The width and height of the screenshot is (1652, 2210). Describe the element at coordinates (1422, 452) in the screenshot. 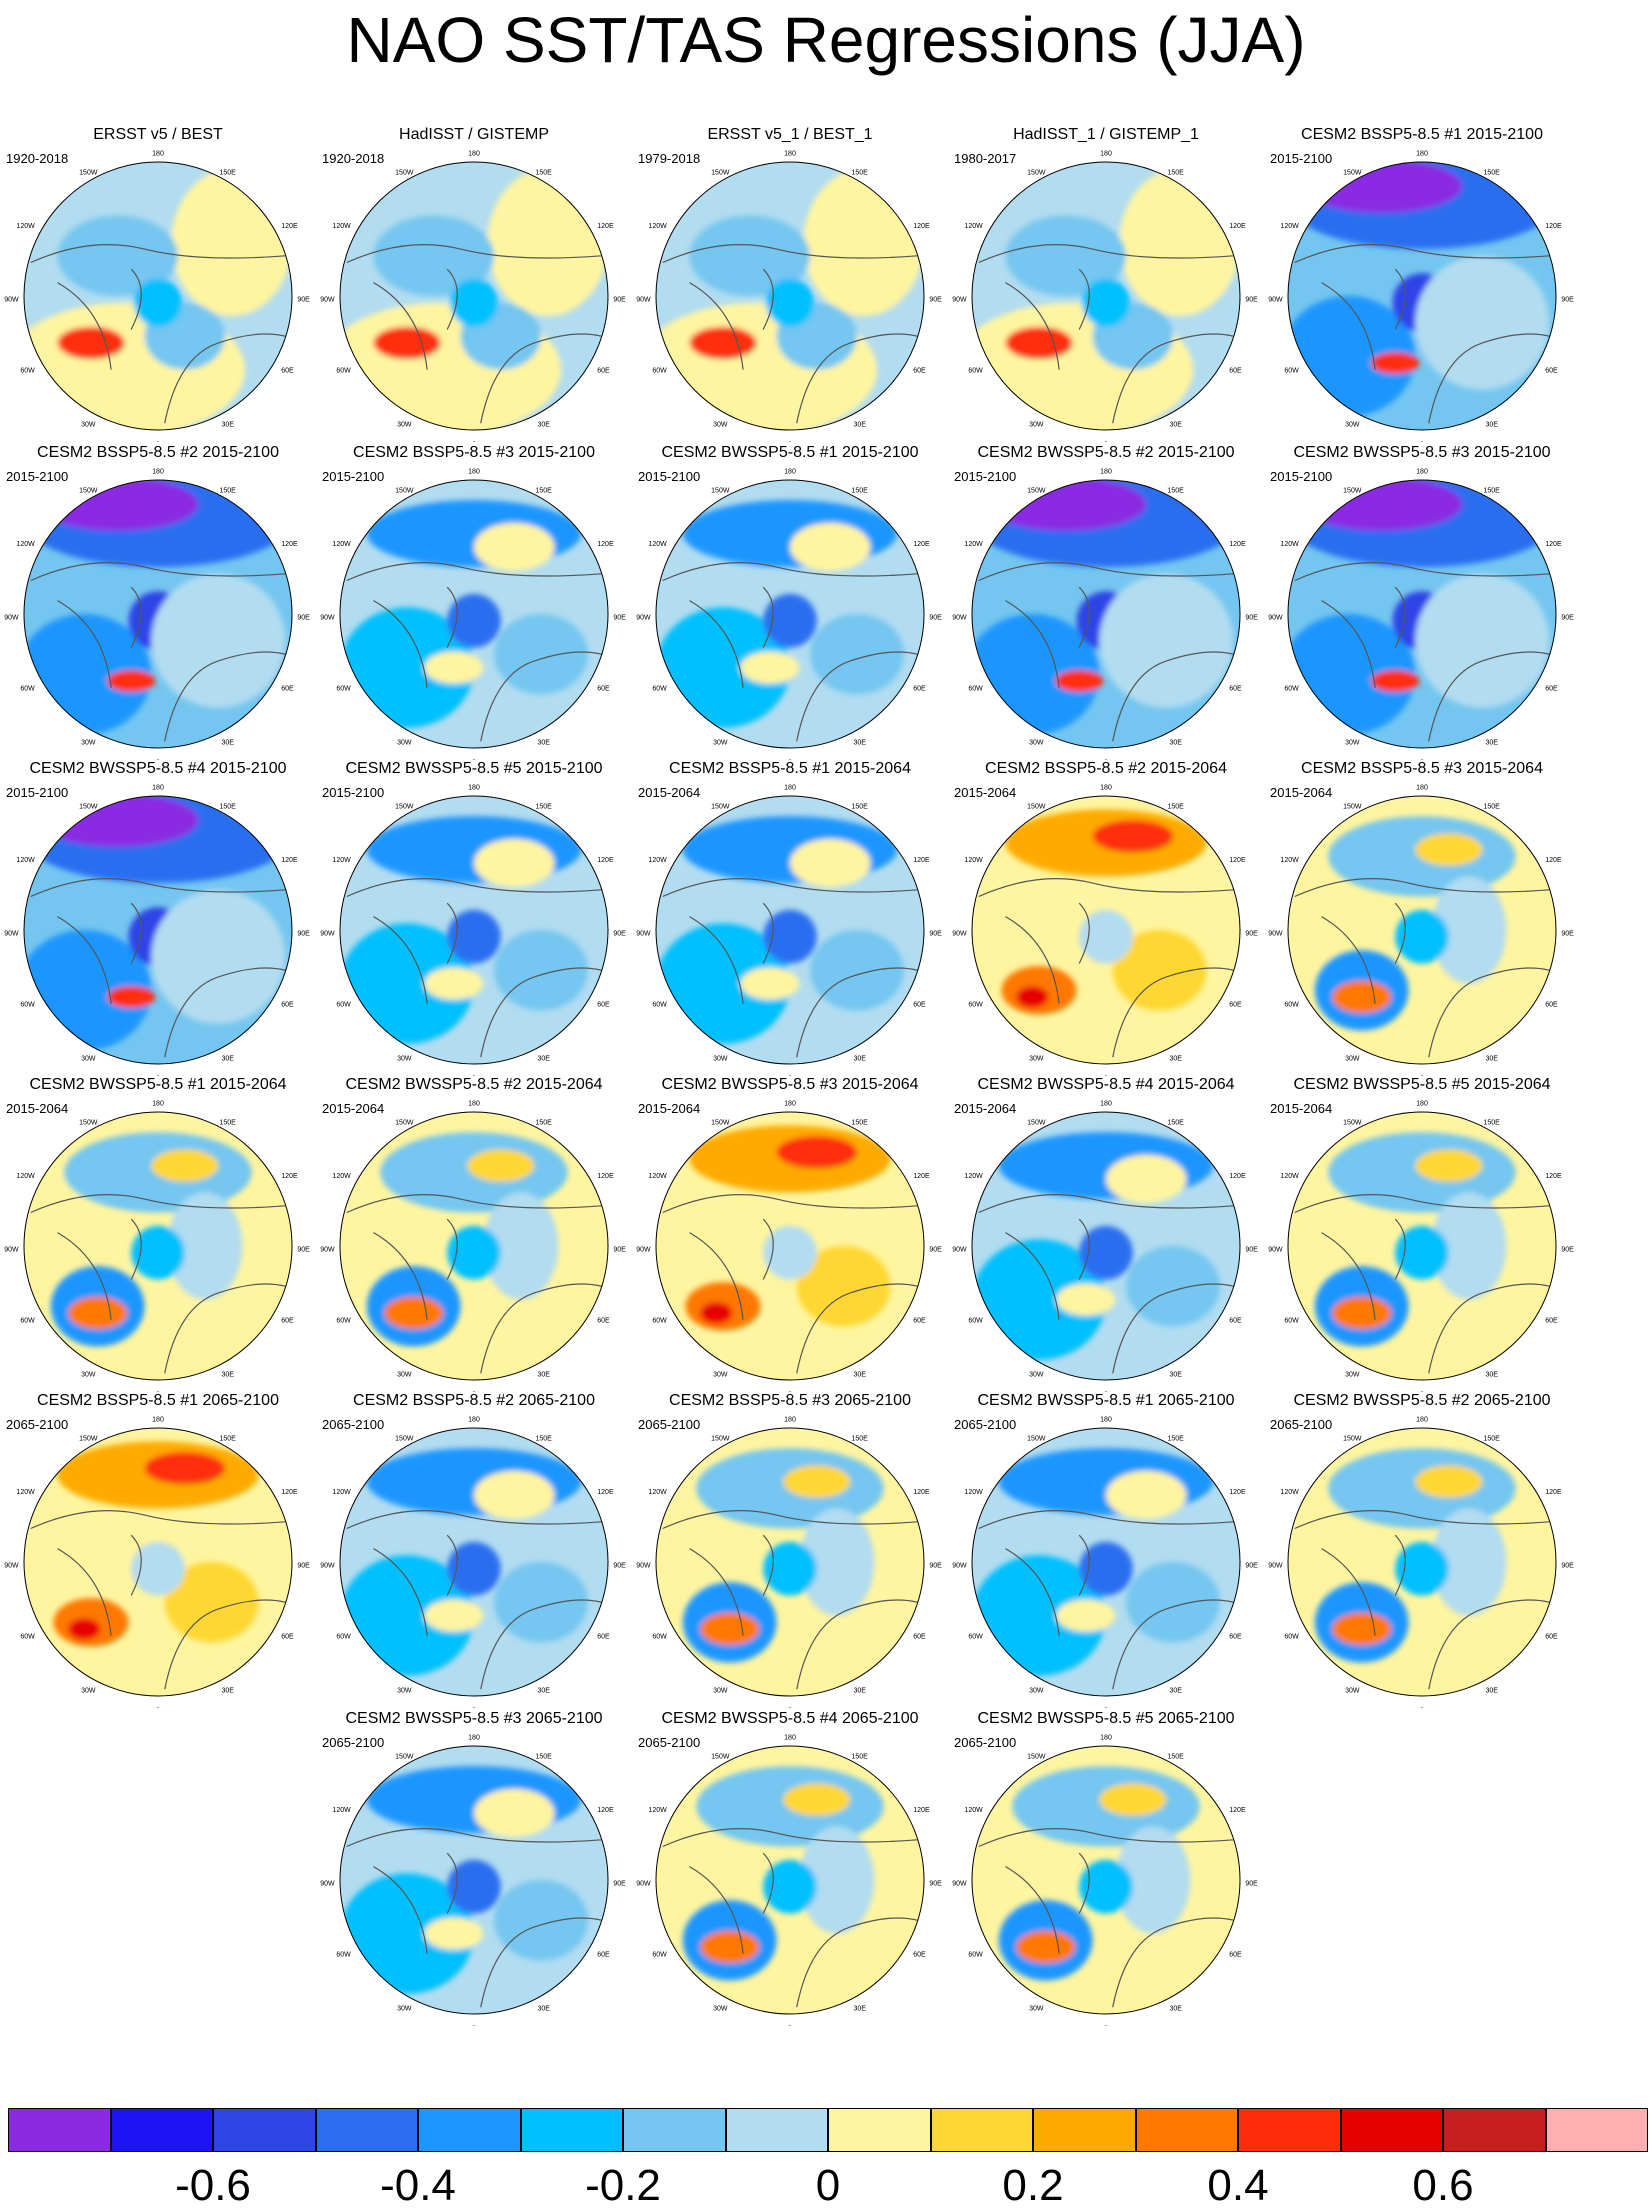

I see `panel-title: CESM2 BWSSP5-8.5 #3 2015-2100` at that location.